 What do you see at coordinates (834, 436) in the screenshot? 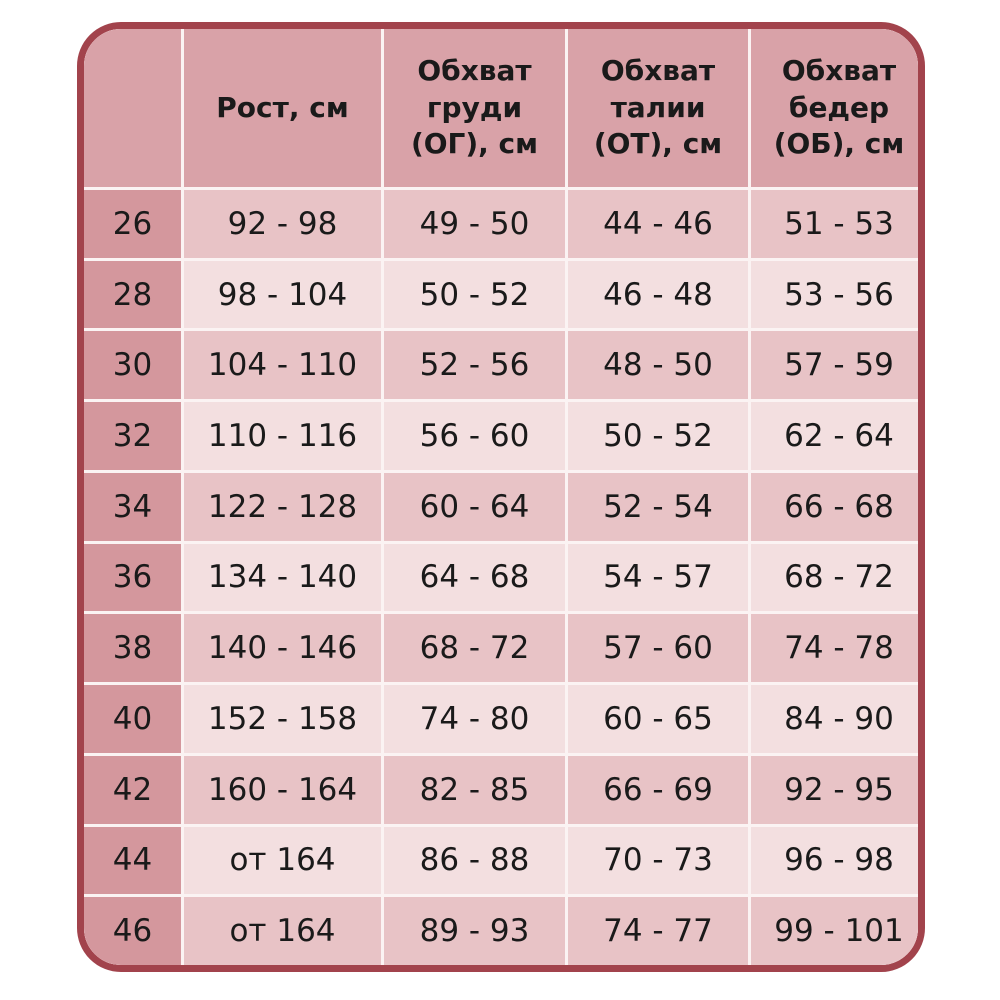
I see `table-cell: 62 - 64` at bounding box center [834, 436].